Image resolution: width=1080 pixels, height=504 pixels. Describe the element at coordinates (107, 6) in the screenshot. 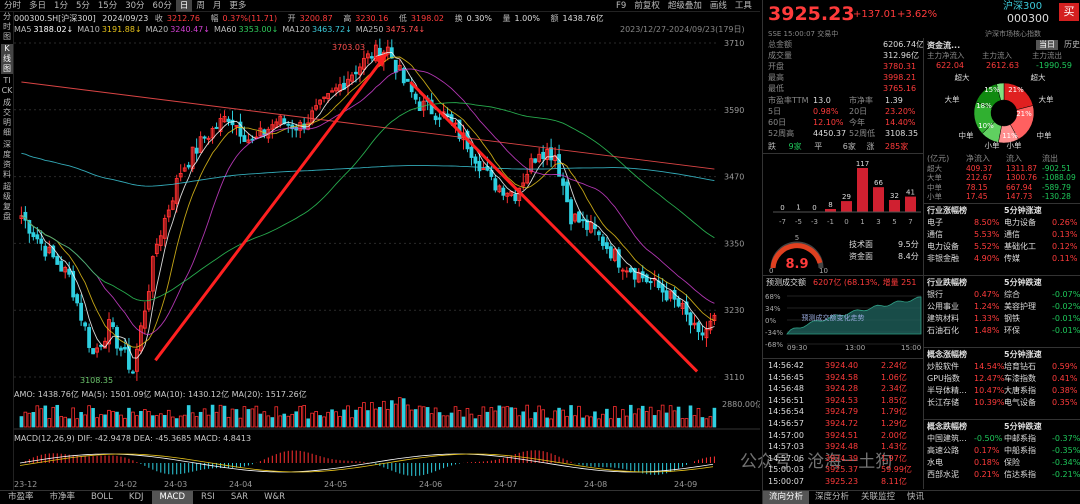

I see `period-tab: 15分` at that location.